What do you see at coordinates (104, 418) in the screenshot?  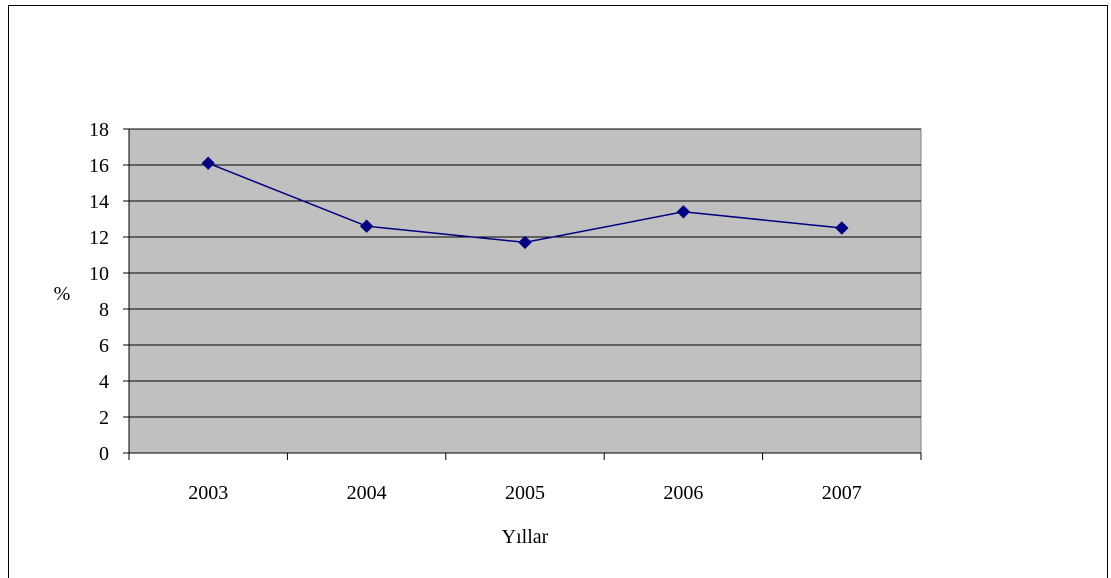 I see `y-tick-label: 2` at bounding box center [104, 418].